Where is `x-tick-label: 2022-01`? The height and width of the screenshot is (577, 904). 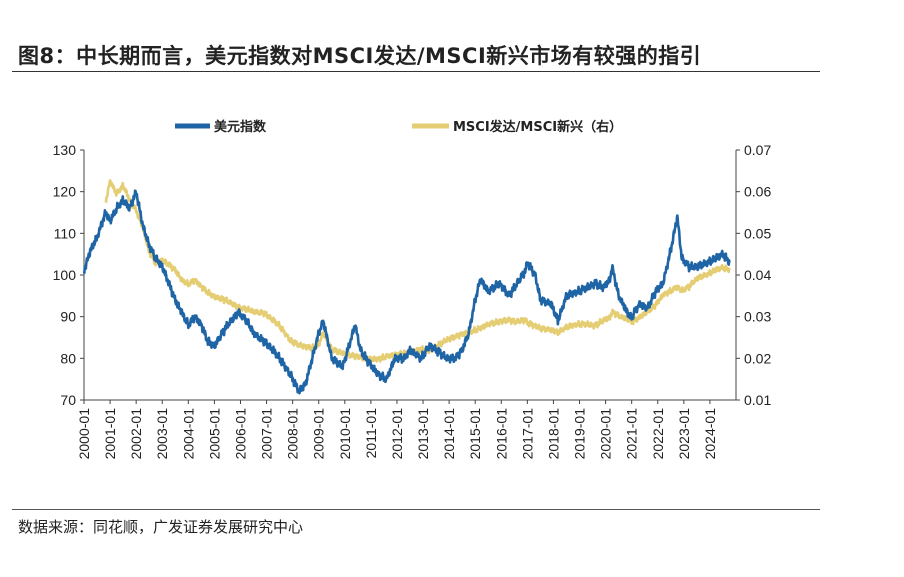
x-tick-label: 2022-01 is located at coordinates (658, 434).